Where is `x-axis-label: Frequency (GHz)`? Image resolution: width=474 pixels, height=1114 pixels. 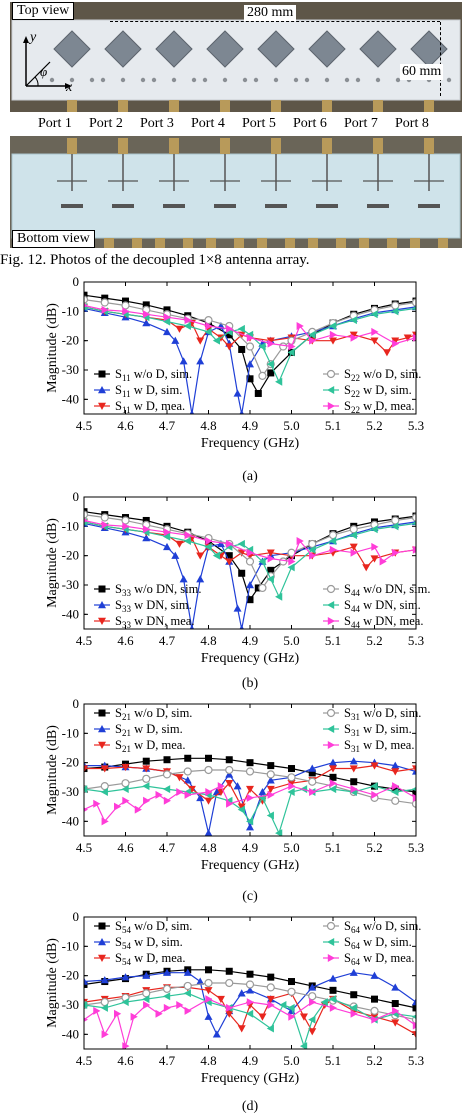
x-axis-label: Frequency (GHz) is located at coordinates (250, 865).